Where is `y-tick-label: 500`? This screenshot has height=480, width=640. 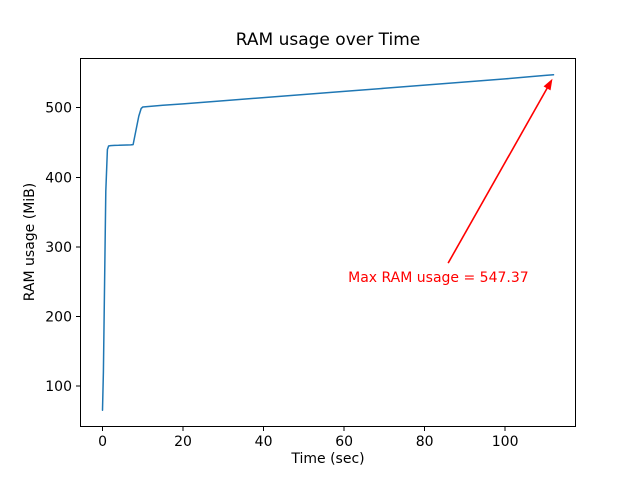
y-tick-label: 500 is located at coordinates (58, 109).